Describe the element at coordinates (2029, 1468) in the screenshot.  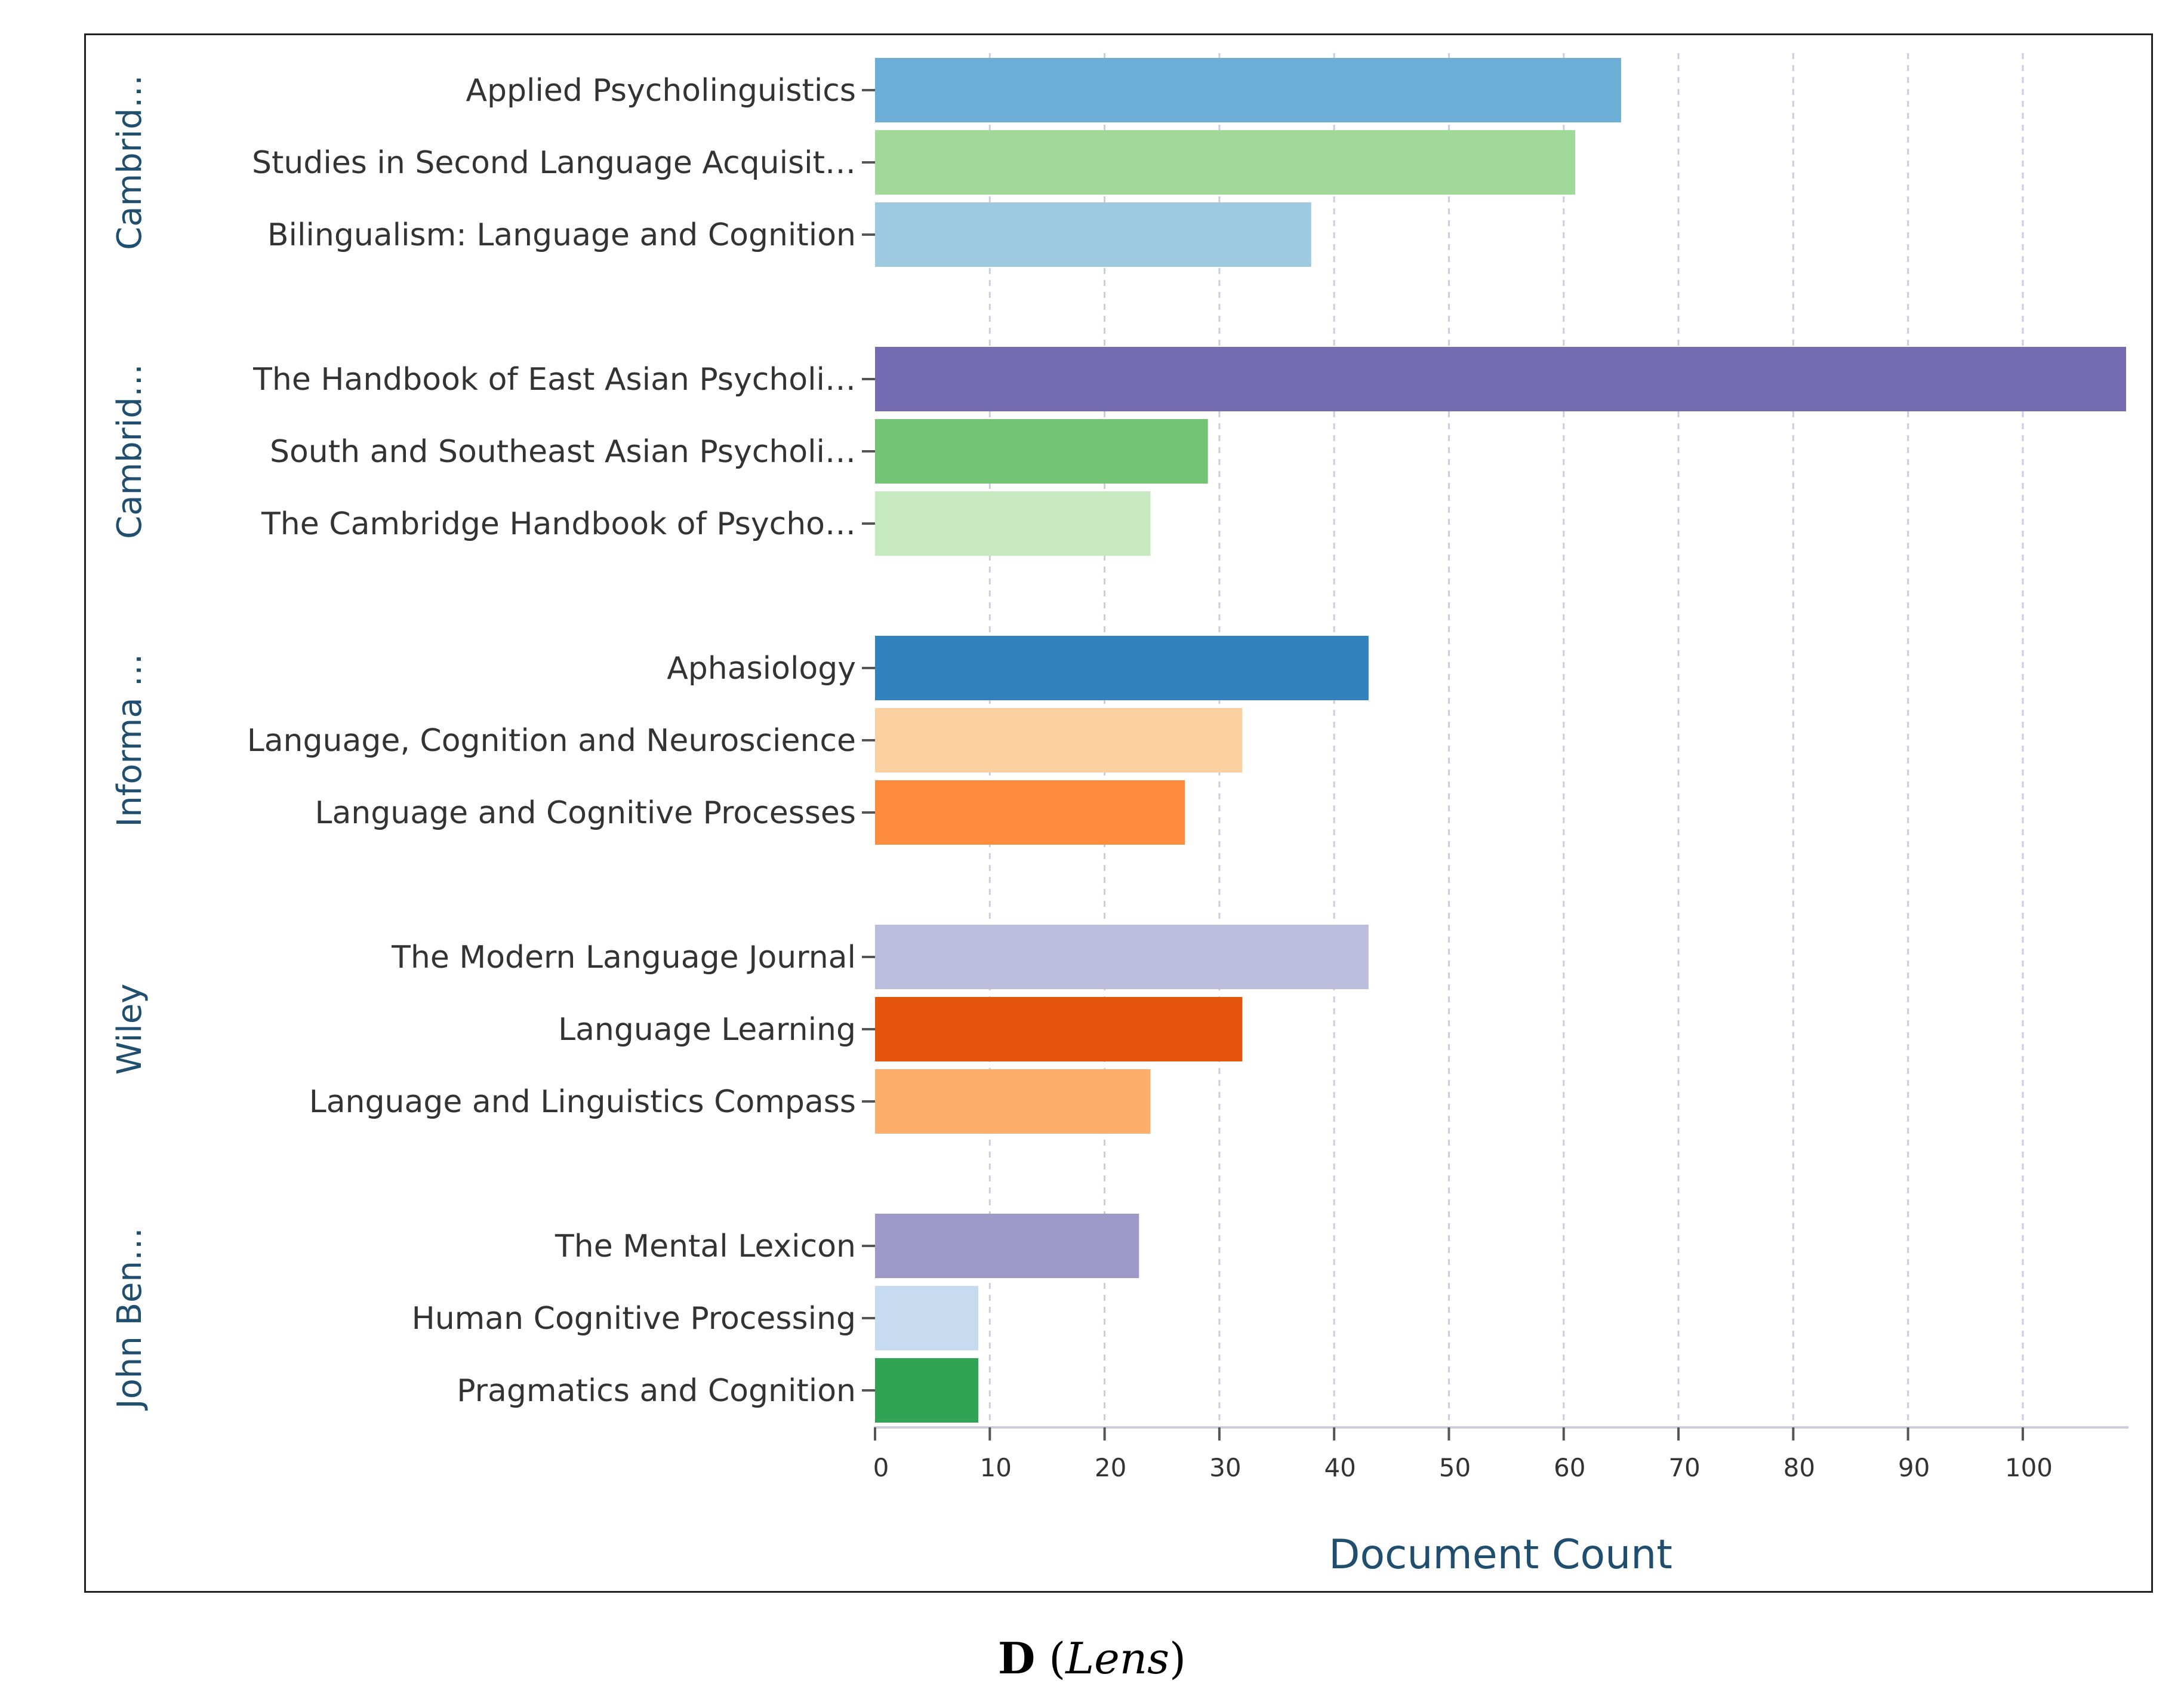
I see `x-tick-label-100: 100` at that location.